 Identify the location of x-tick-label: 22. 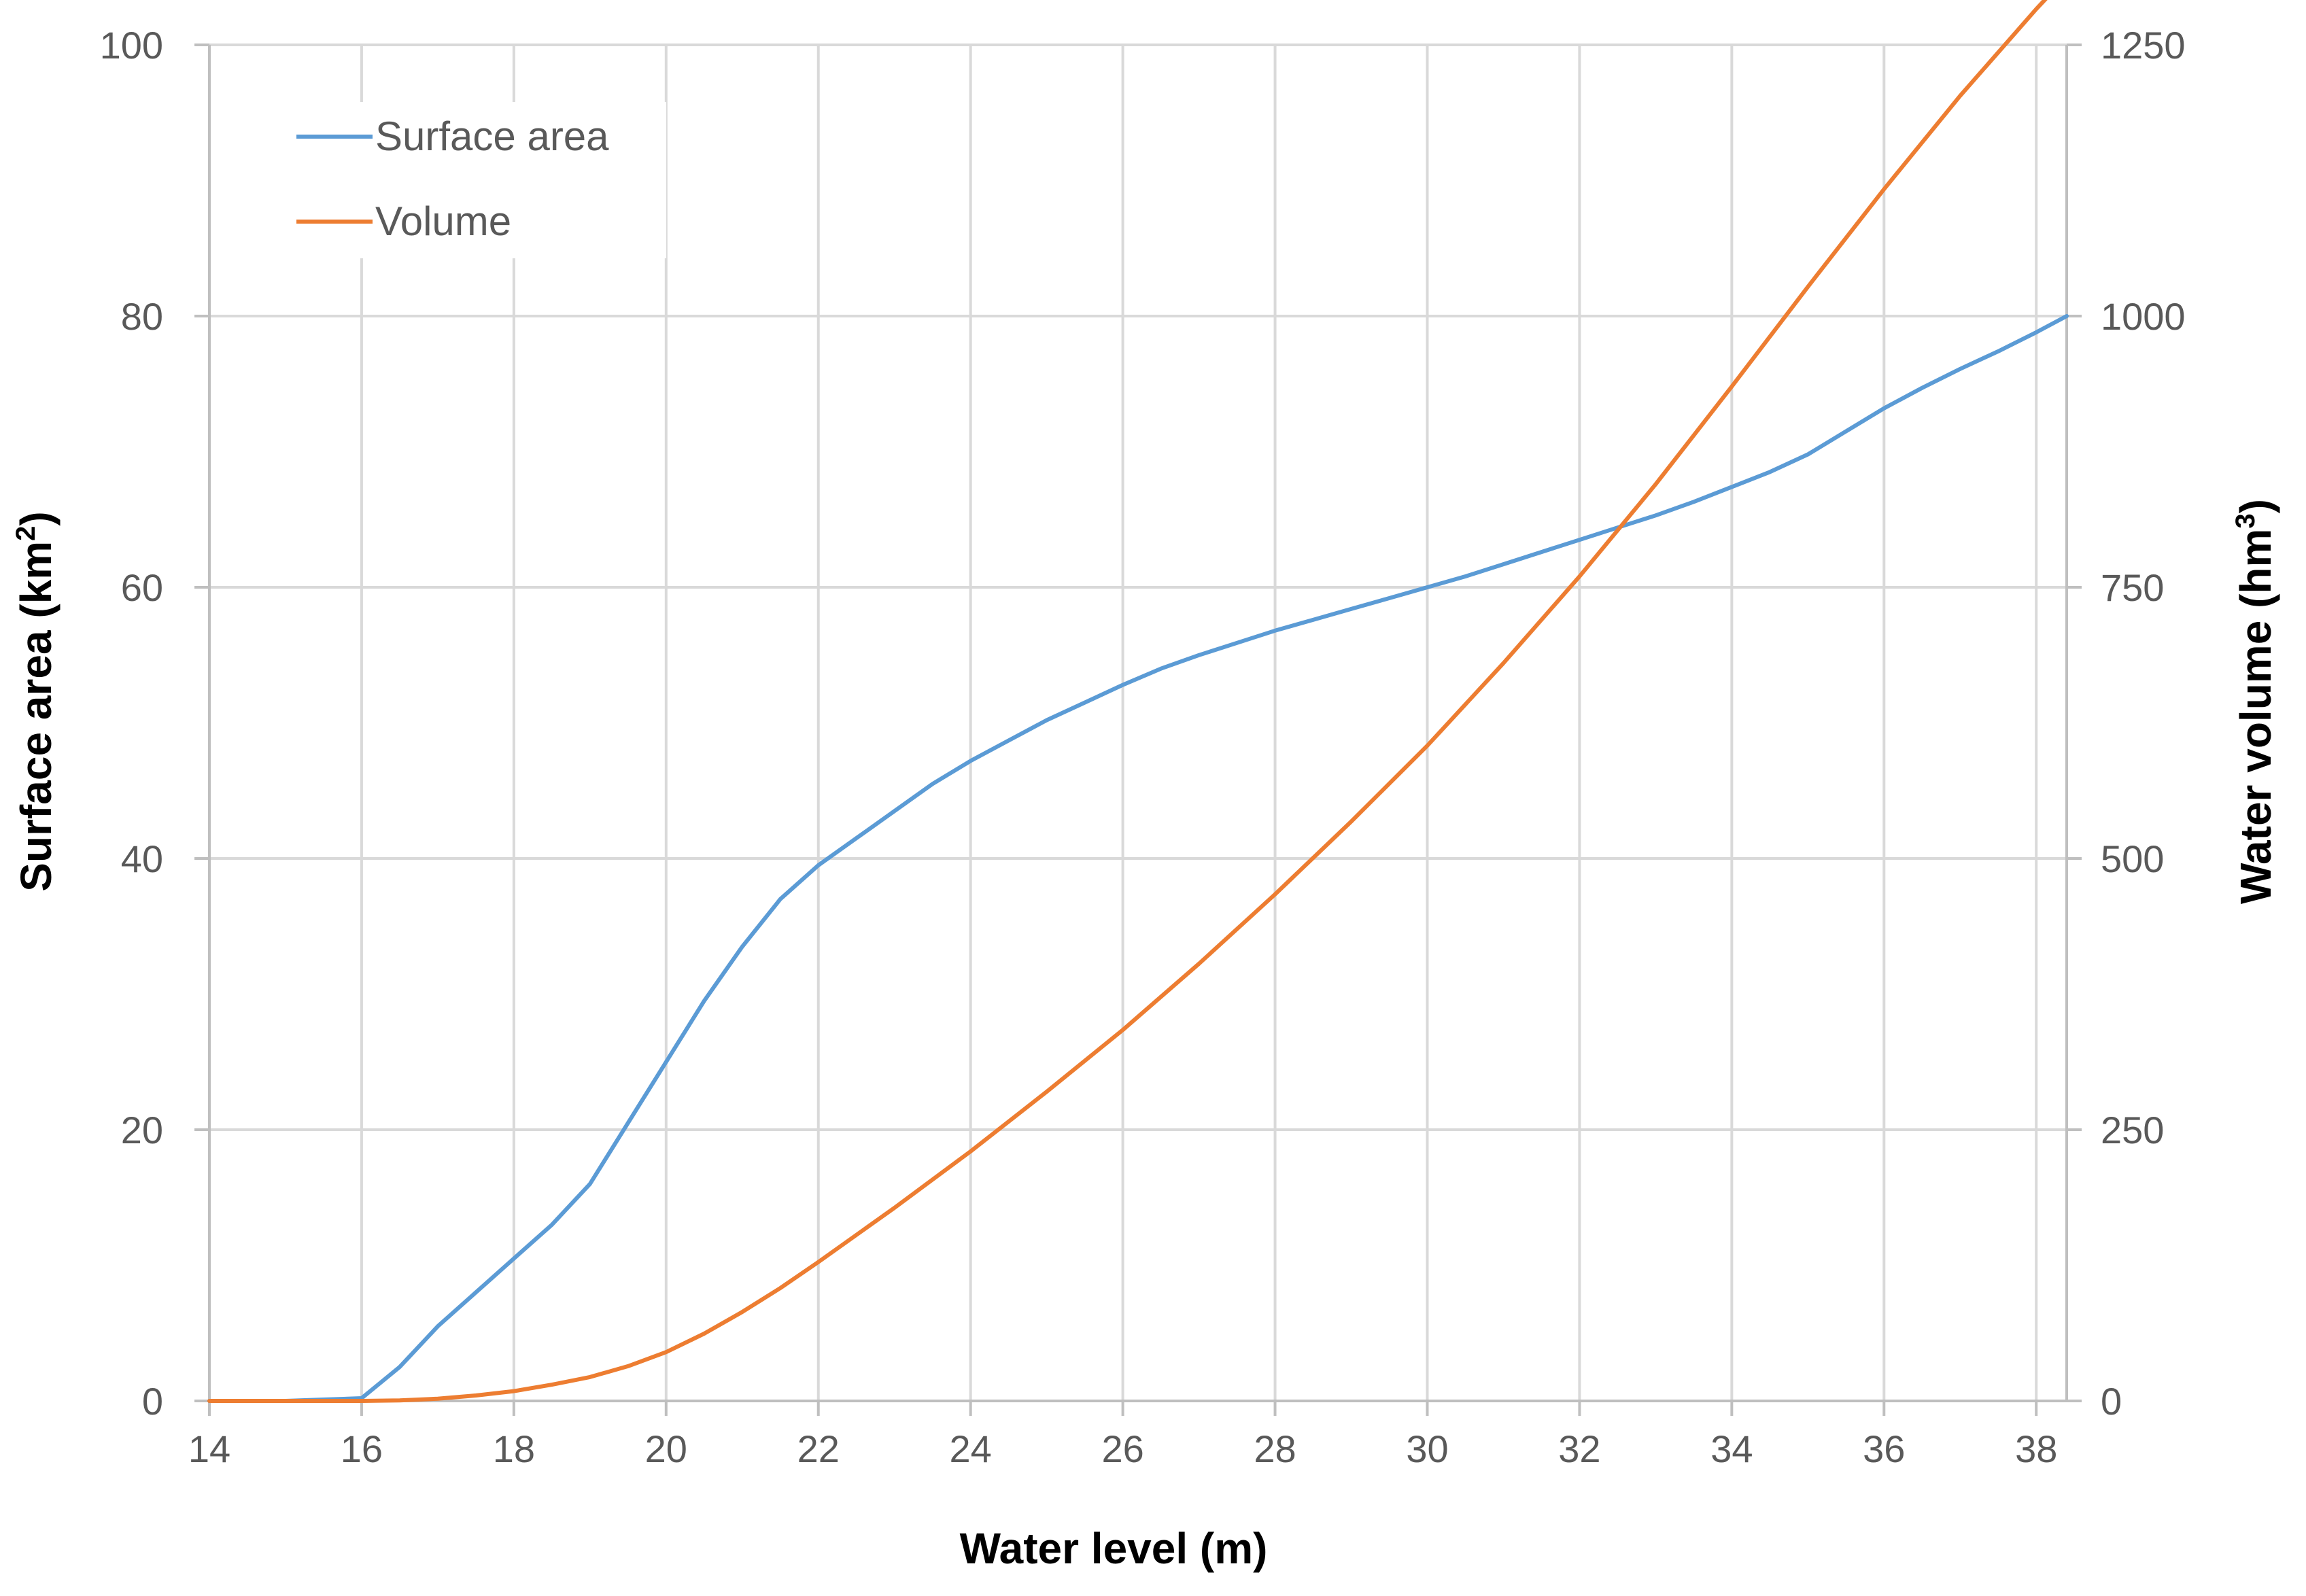
(819, 1448).